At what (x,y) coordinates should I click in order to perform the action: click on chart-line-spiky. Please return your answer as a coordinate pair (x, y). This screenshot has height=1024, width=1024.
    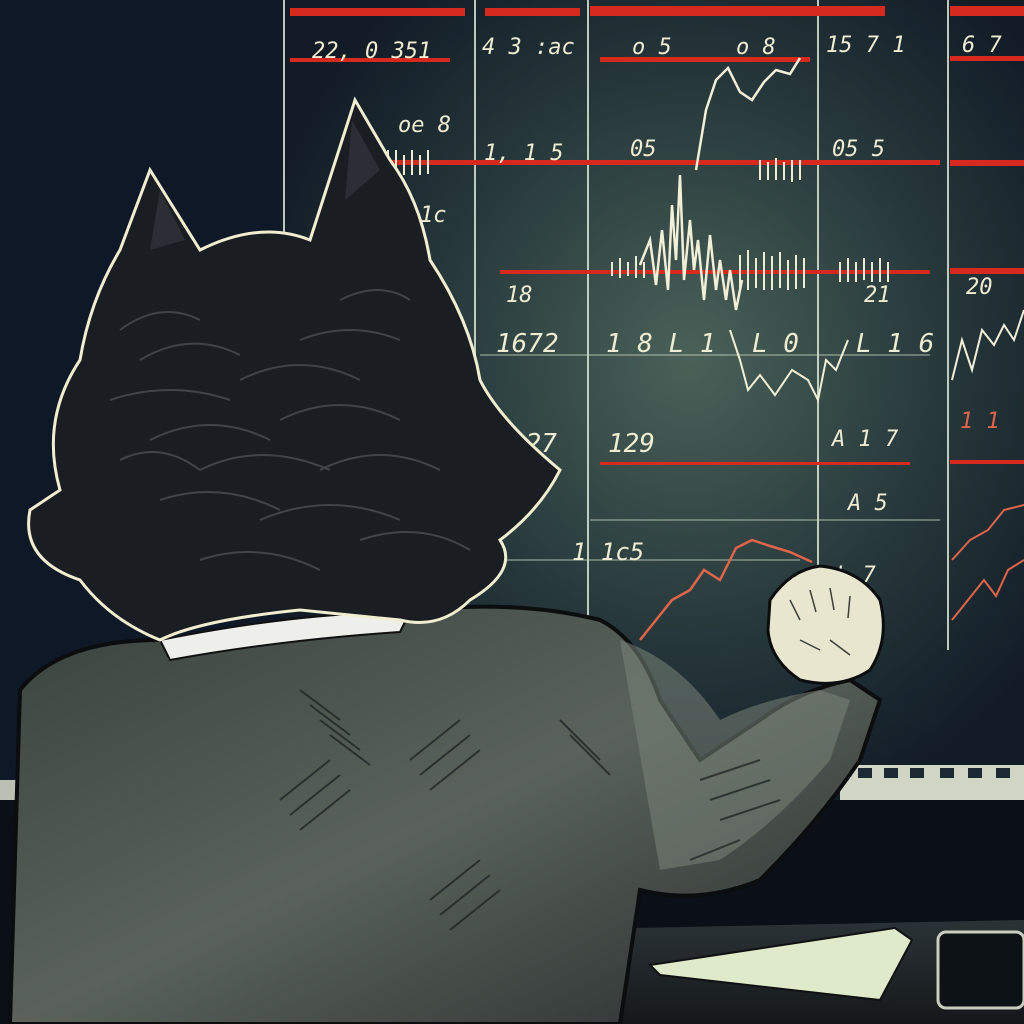
    Looking at the image, I should click on (691, 242).